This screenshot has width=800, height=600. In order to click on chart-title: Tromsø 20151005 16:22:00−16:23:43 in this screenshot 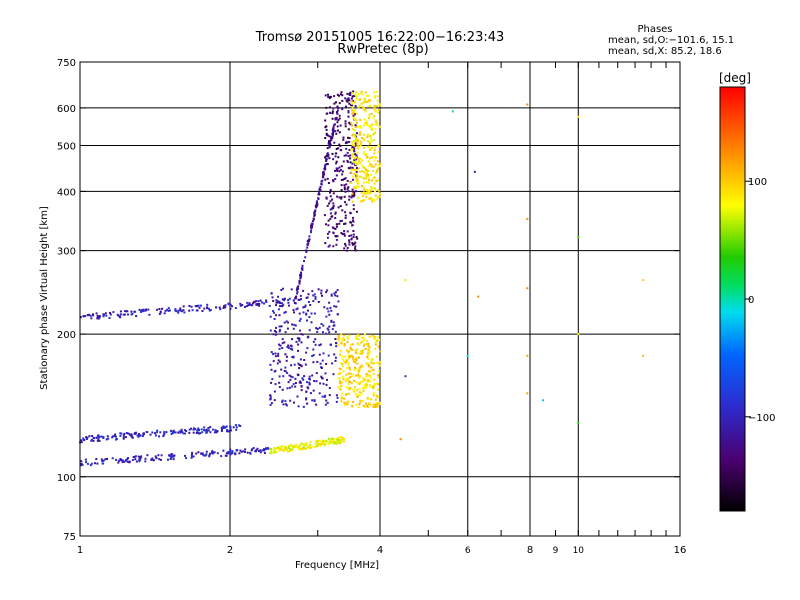, I will do `click(380, 37)`.